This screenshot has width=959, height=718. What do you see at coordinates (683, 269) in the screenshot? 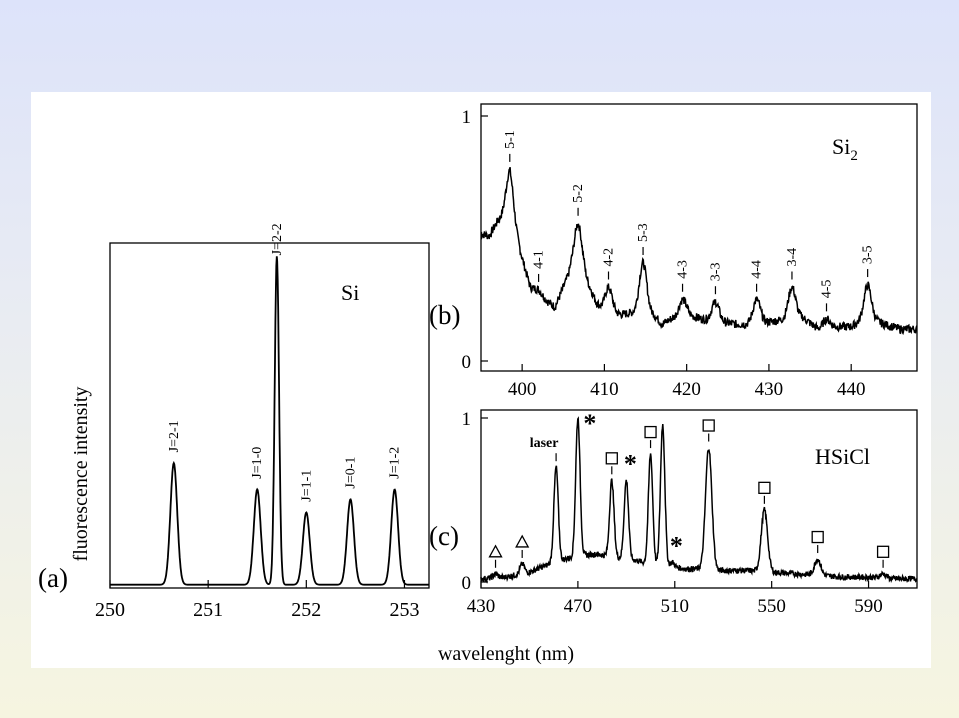
I see `panel-b-band-label: 4-3` at bounding box center [683, 269].